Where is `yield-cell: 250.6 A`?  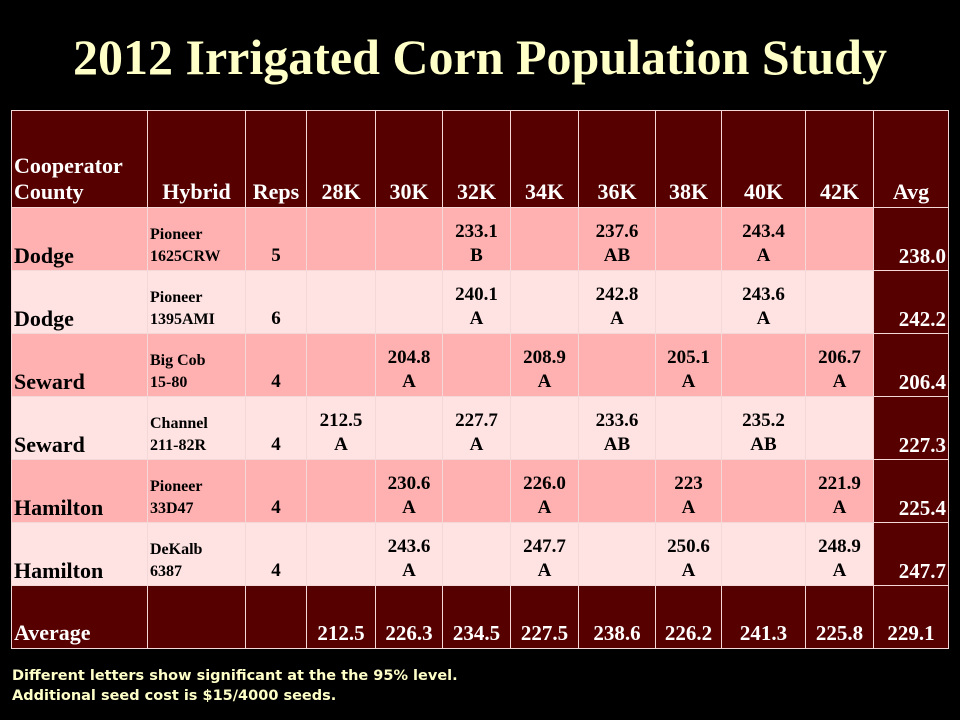 yield-cell: 250.6 A is located at coordinates (688, 554).